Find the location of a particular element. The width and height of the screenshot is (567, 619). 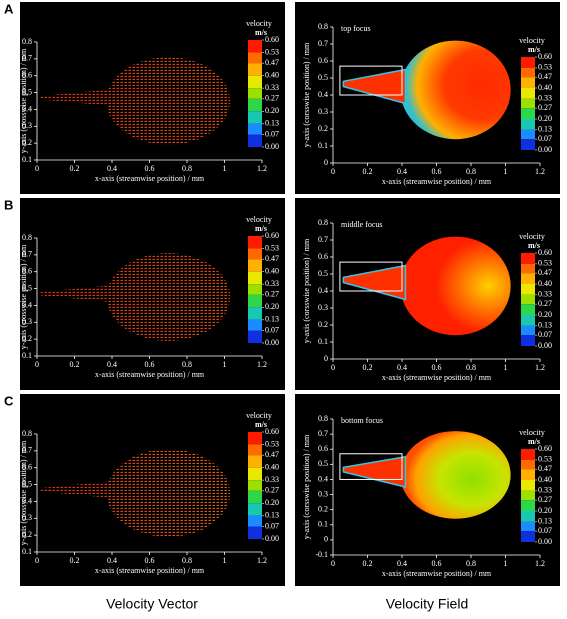

y-tick-label: 0.2 is located at coordinates (27, 142).